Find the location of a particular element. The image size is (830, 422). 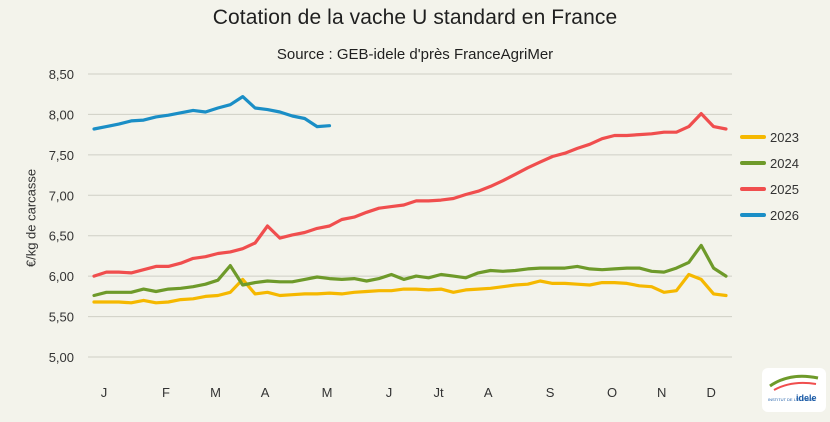

legend-label: 2025 is located at coordinates (784, 189).